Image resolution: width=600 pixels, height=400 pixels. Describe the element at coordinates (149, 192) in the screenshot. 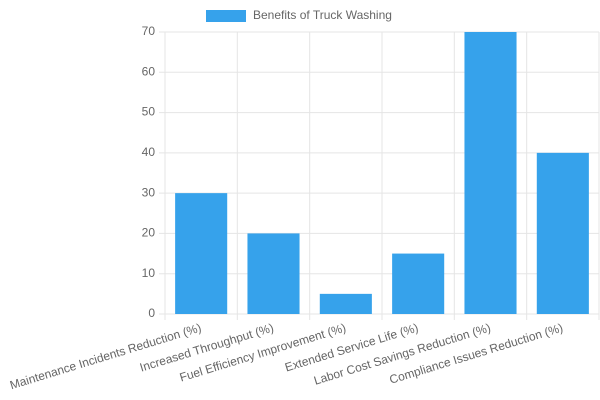

I see `y-tick-label: 30` at that location.